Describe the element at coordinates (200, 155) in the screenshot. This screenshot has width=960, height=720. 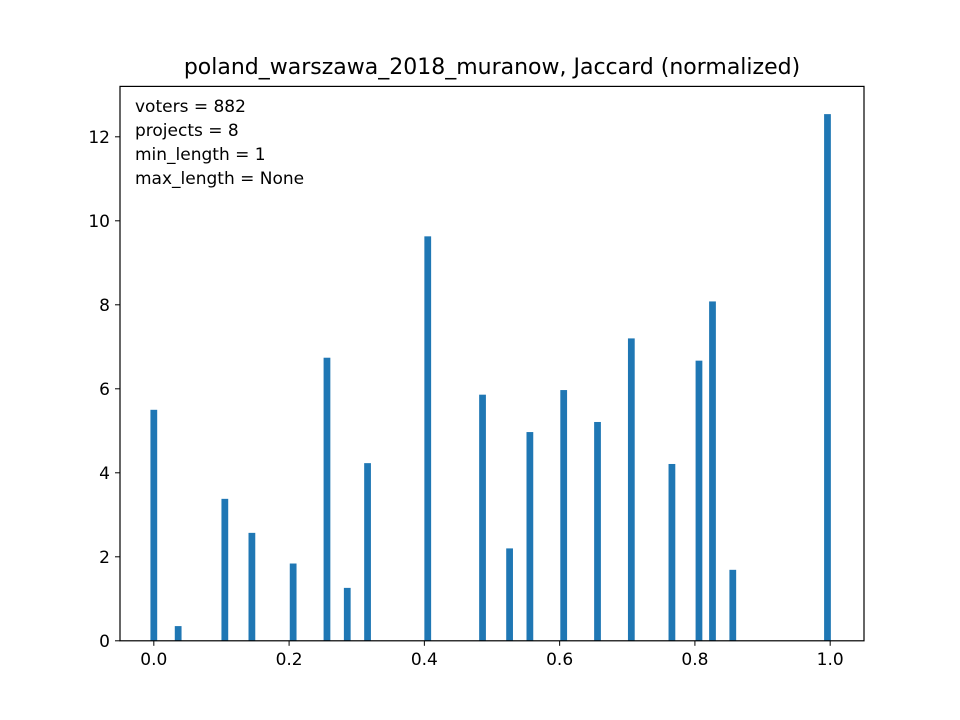
I see `annotation-min-length: min_length = 1` at that location.